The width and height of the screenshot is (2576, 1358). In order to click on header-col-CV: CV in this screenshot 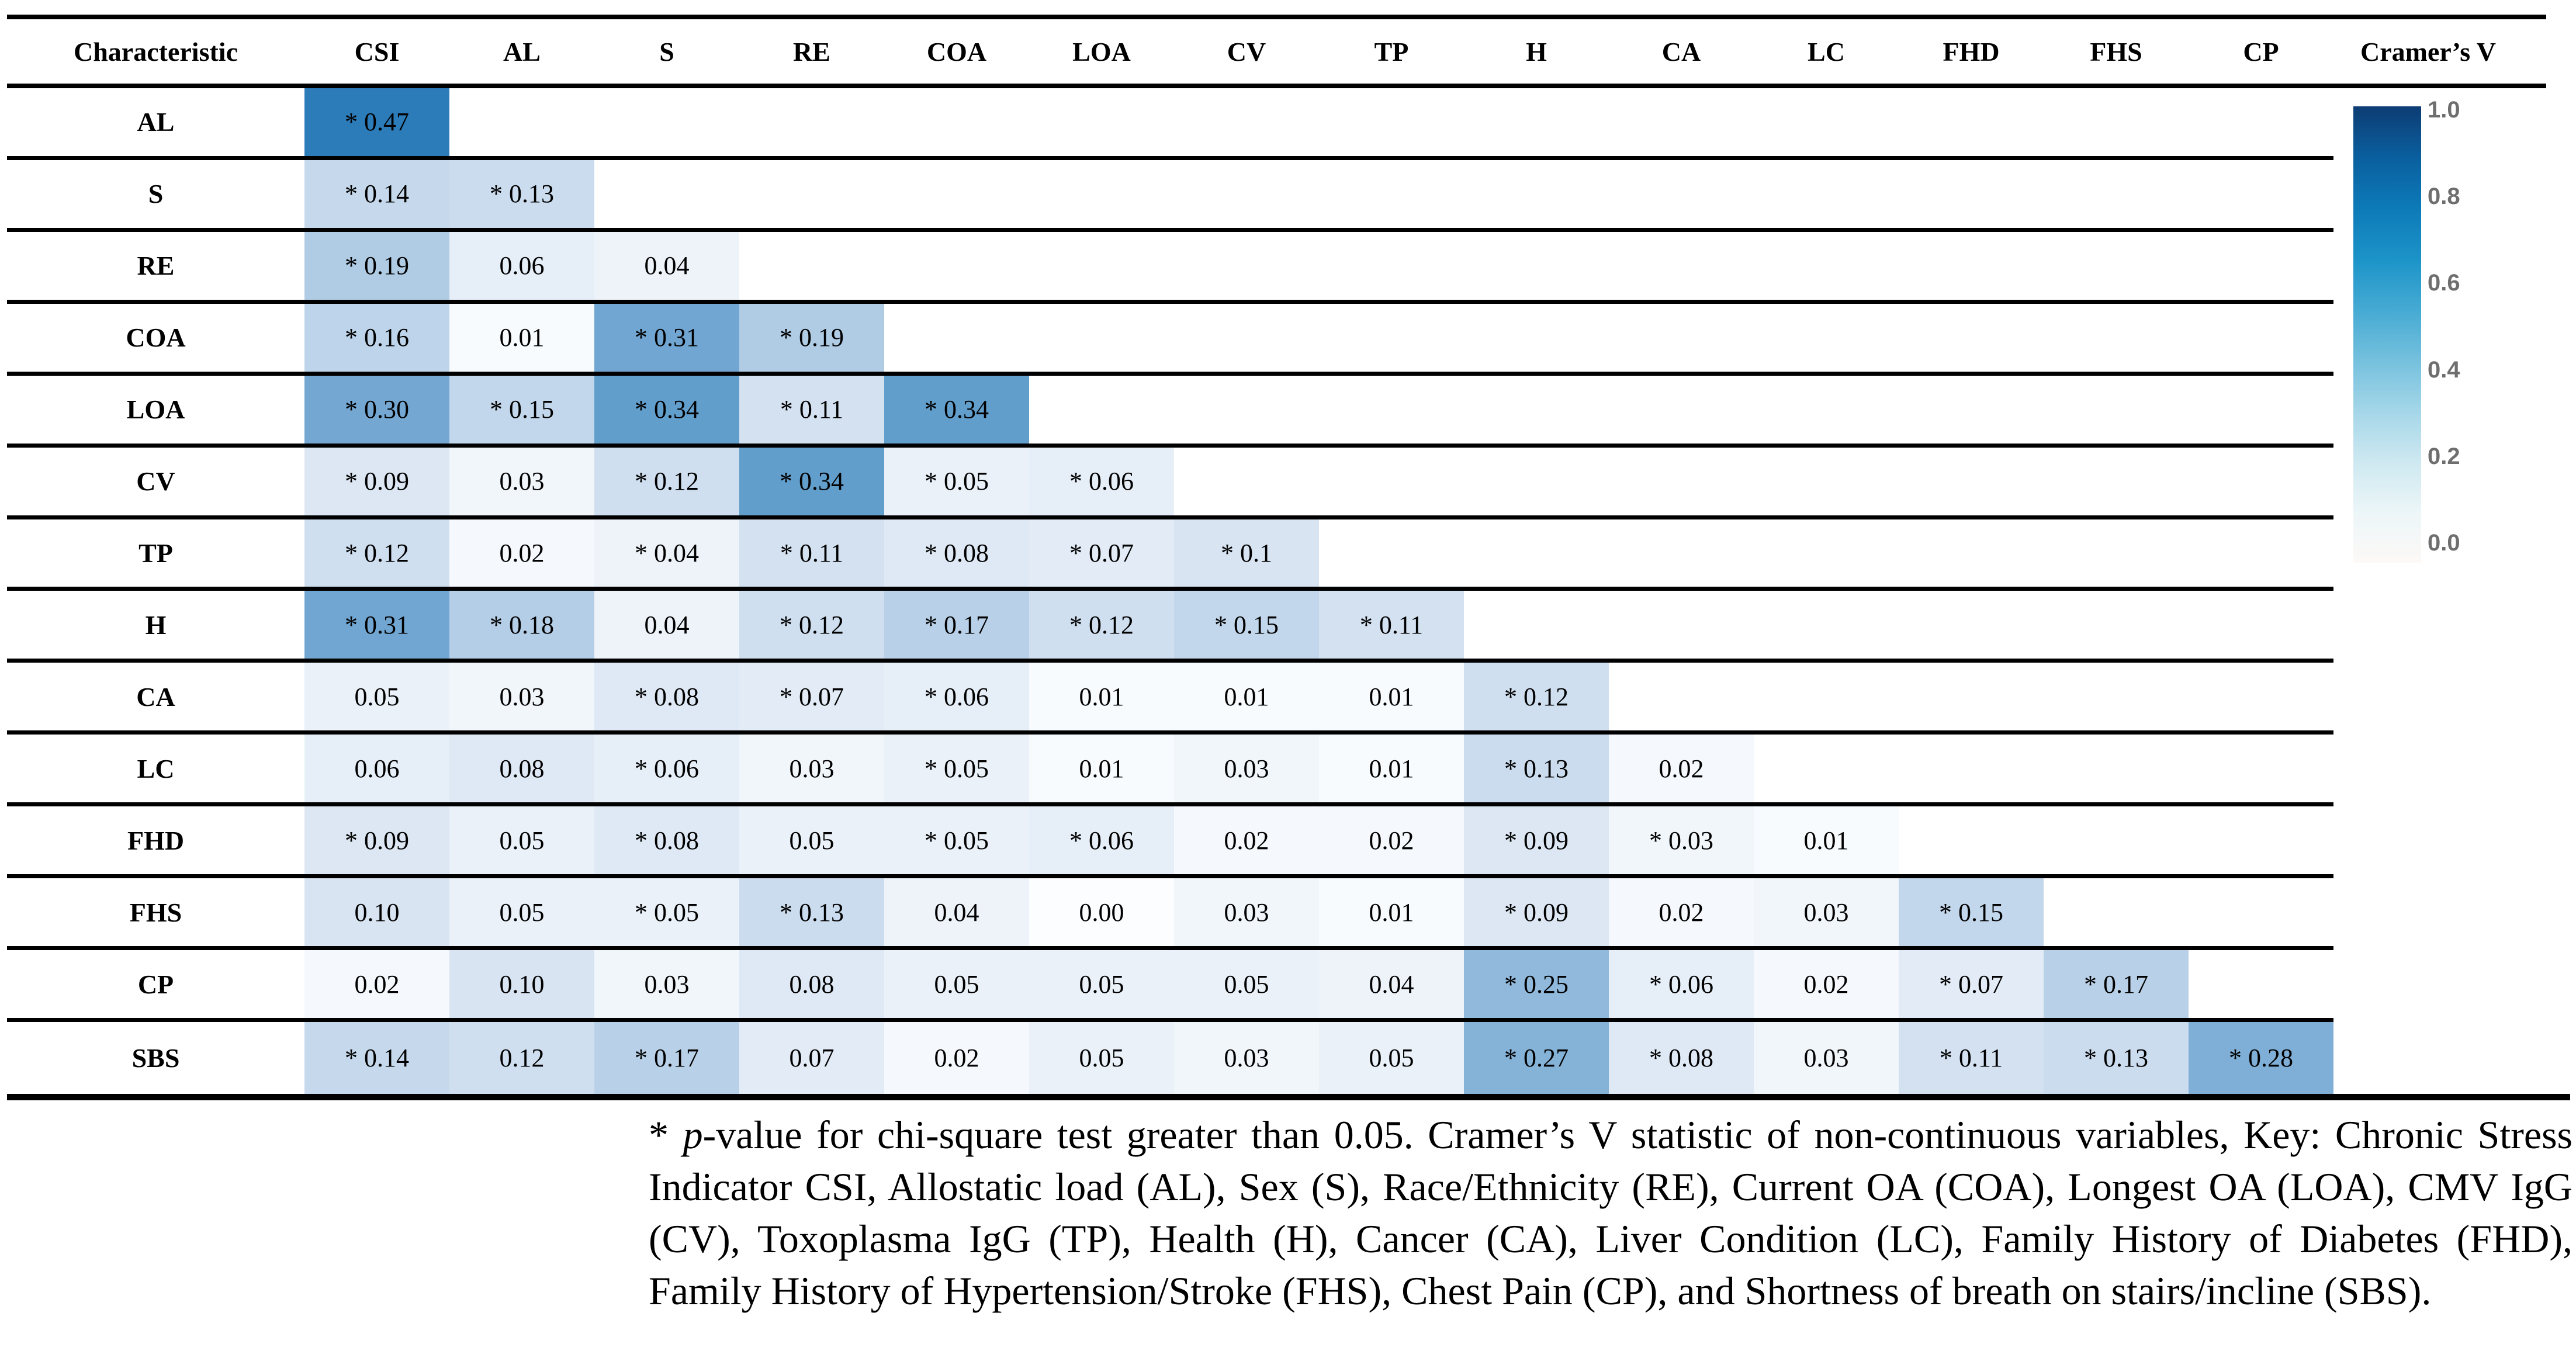, I will do `click(1246, 51)`.